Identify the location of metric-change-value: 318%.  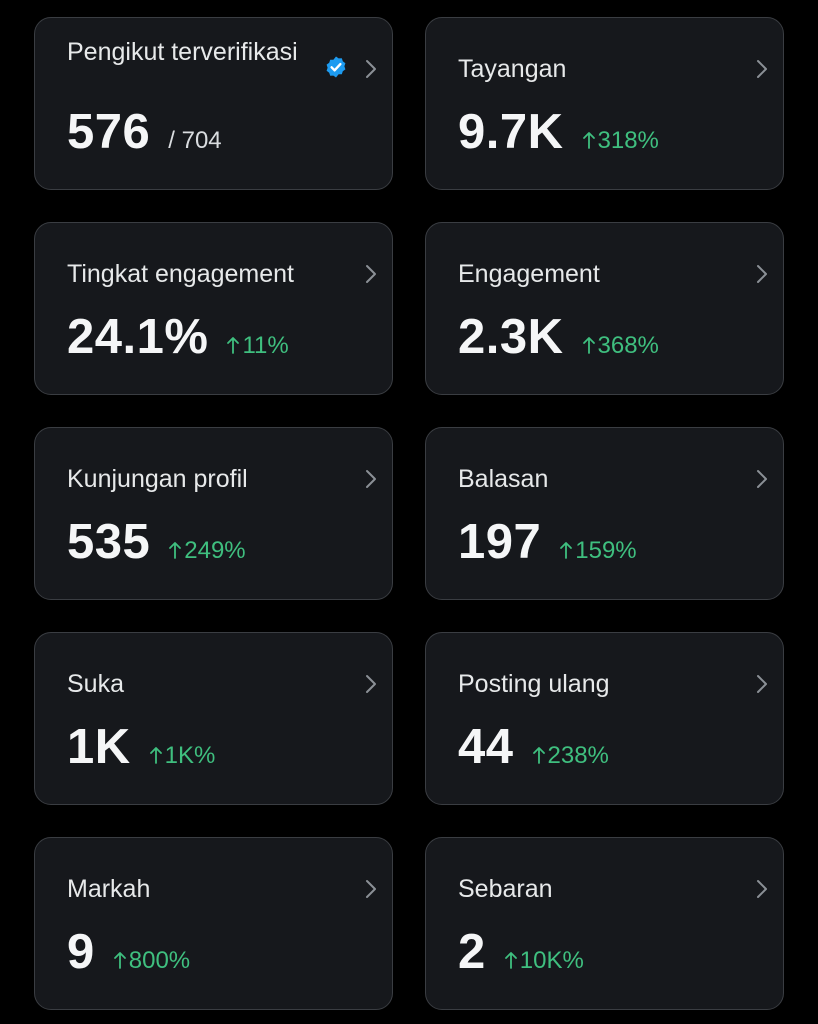
(628, 140).